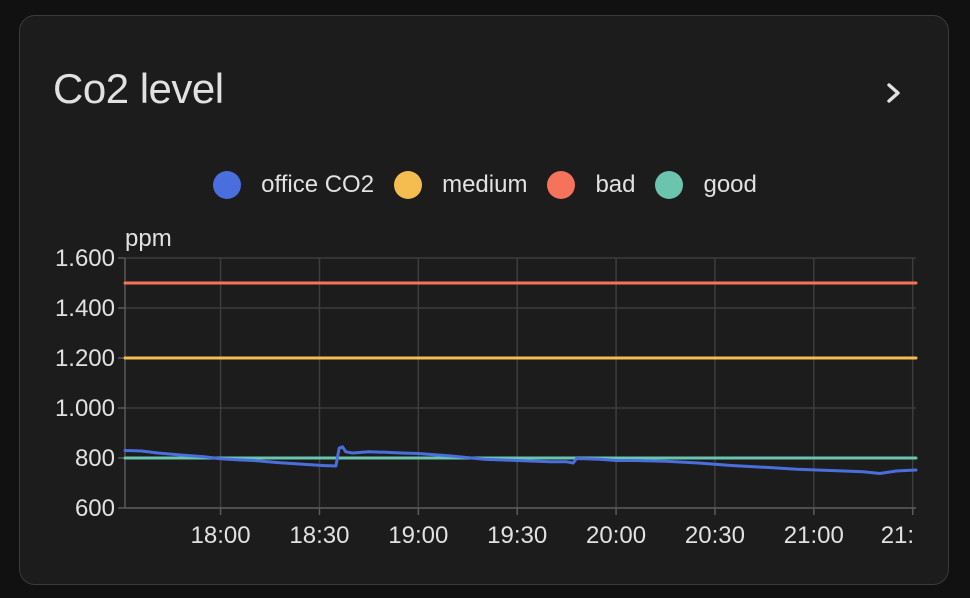 Image resolution: width=970 pixels, height=598 pixels. What do you see at coordinates (517, 535) in the screenshot?
I see `x-tick-label: 19:30` at bounding box center [517, 535].